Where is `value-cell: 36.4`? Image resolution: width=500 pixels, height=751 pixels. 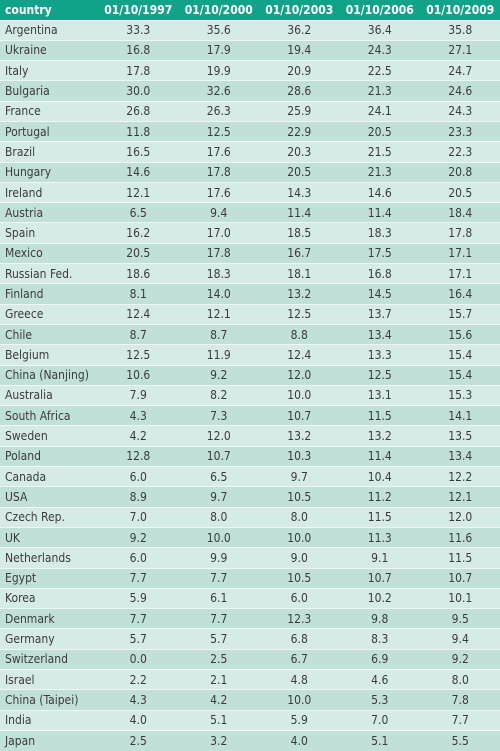 value-cell: 36.4 is located at coordinates (379, 30).